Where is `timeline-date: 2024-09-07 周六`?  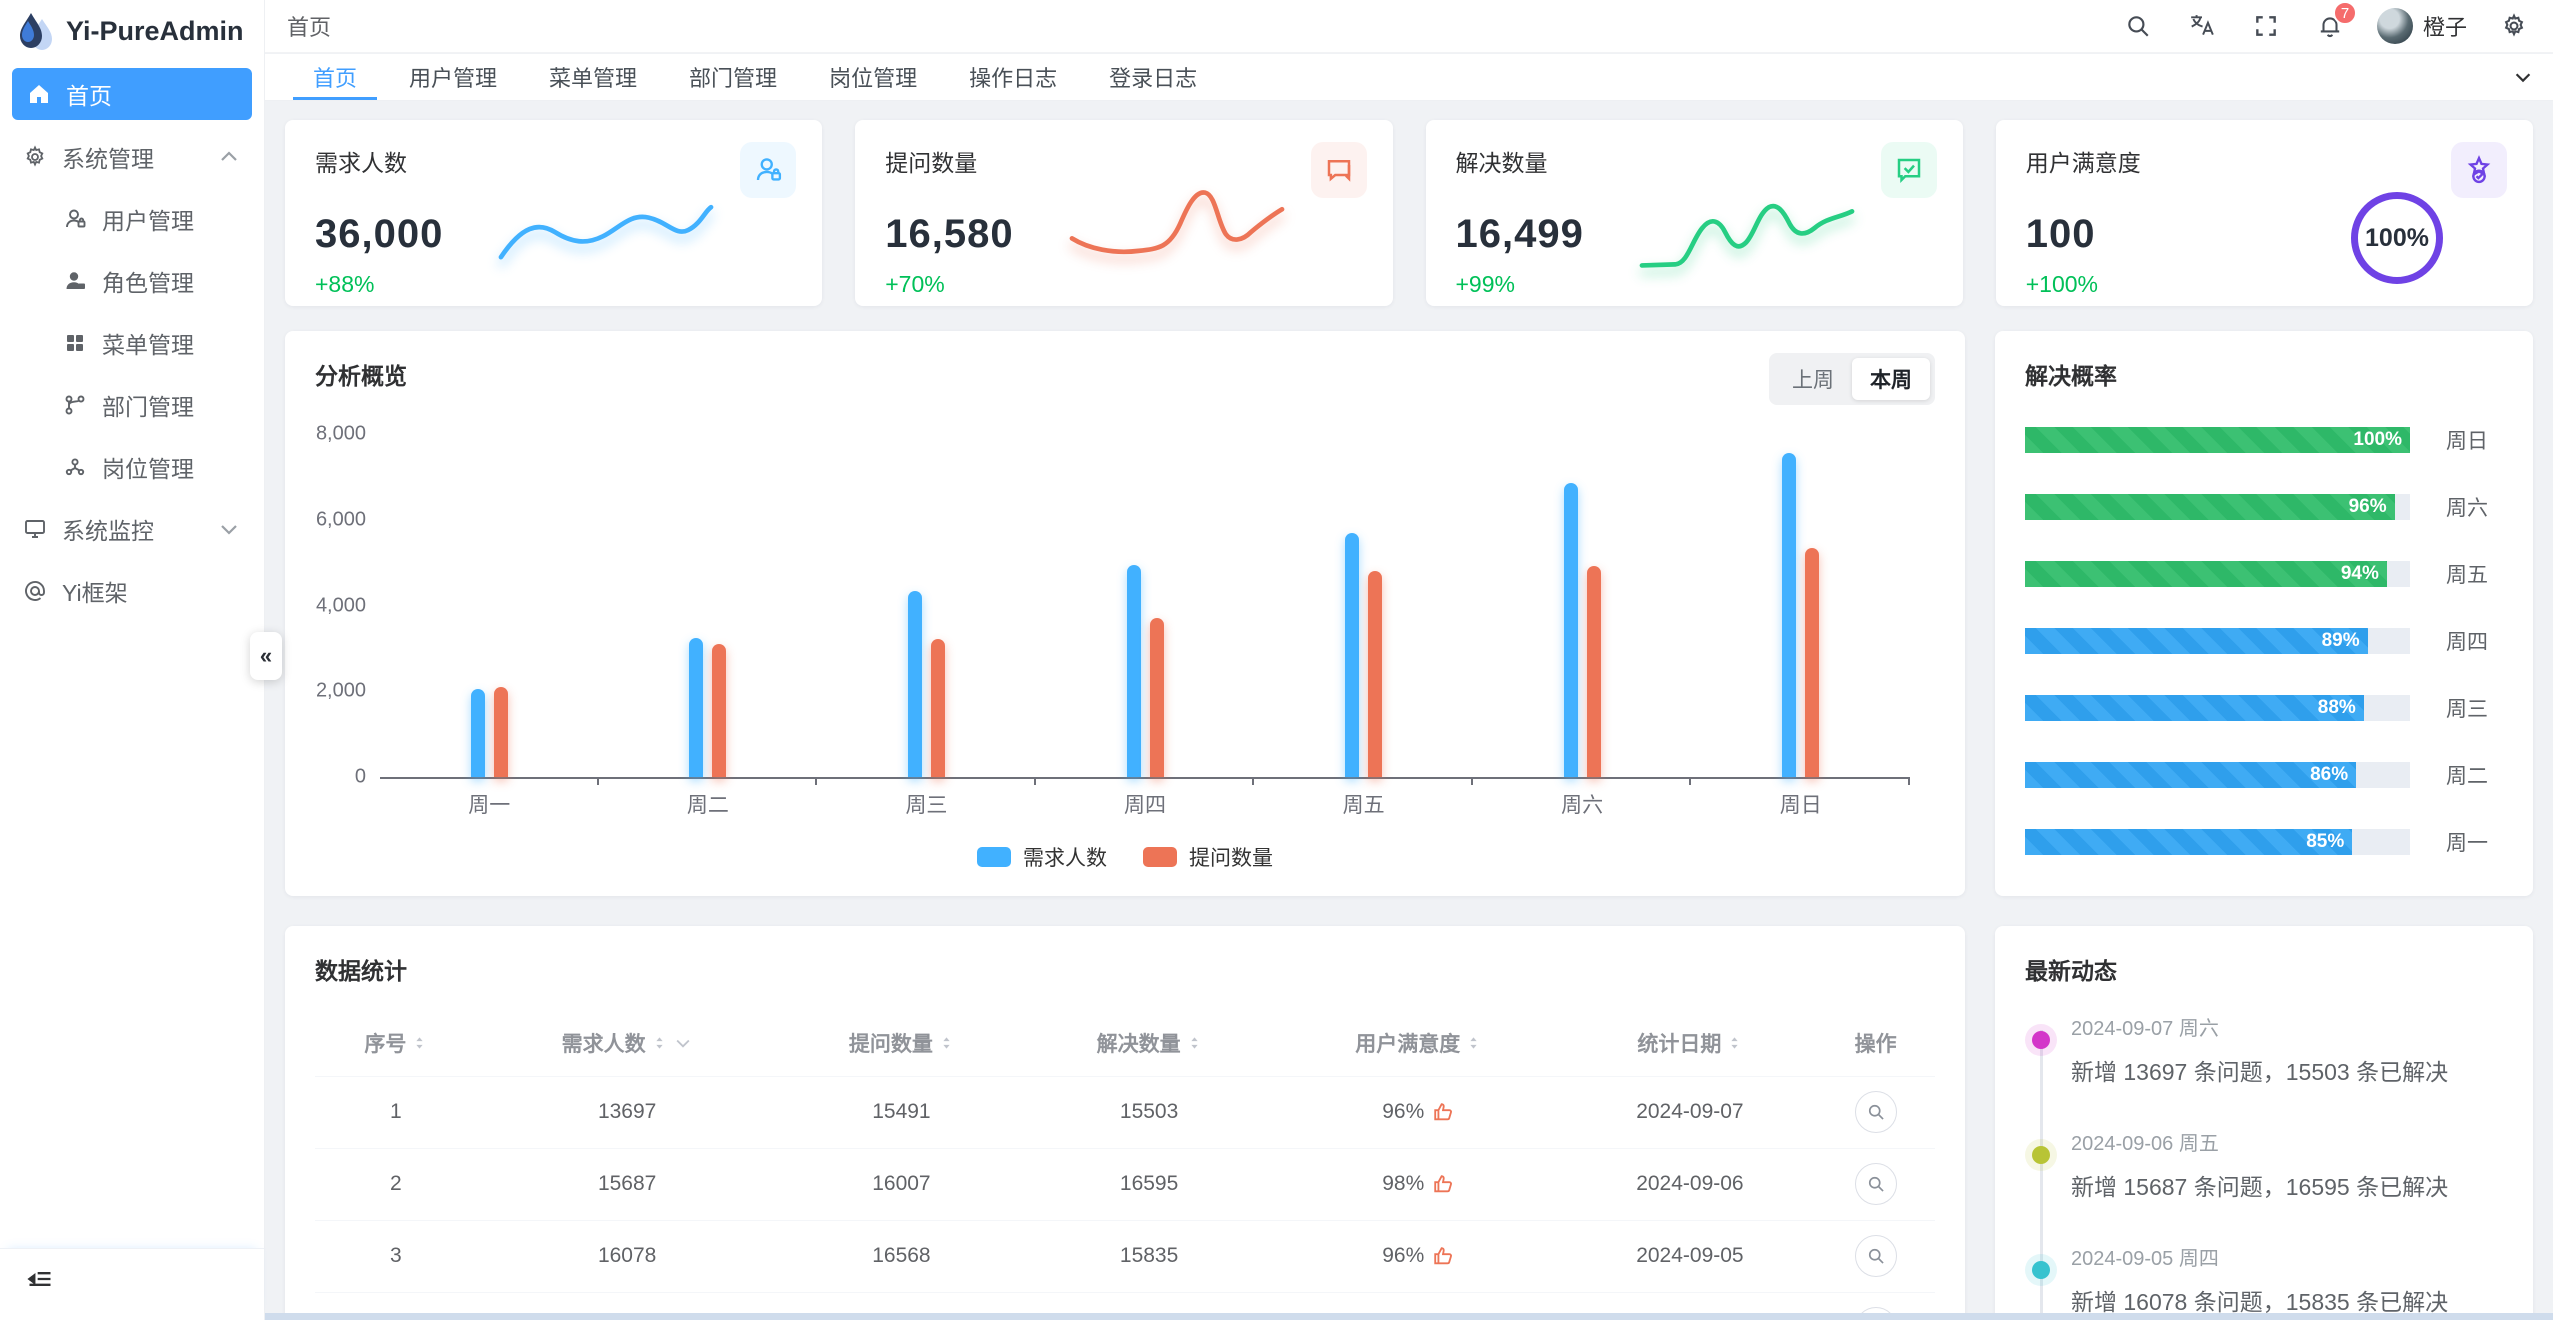
timeline-date: 2024-09-07 周六 is located at coordinates (2145, 1029).